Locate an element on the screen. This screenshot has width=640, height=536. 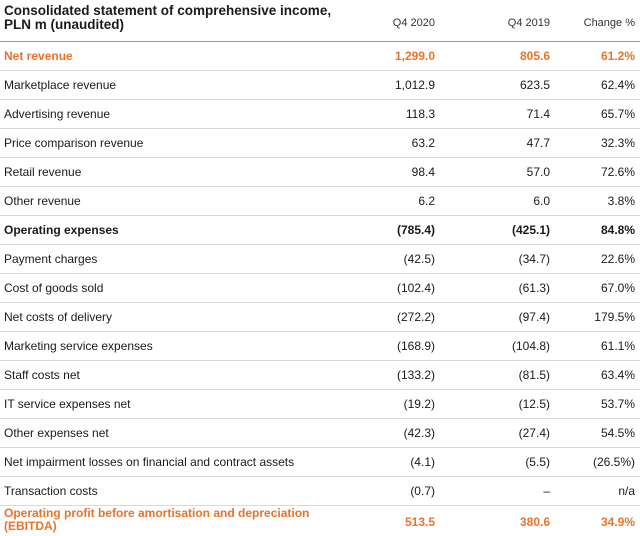
value-q4-2019: (97.4) is located at coordinates (534, 317).